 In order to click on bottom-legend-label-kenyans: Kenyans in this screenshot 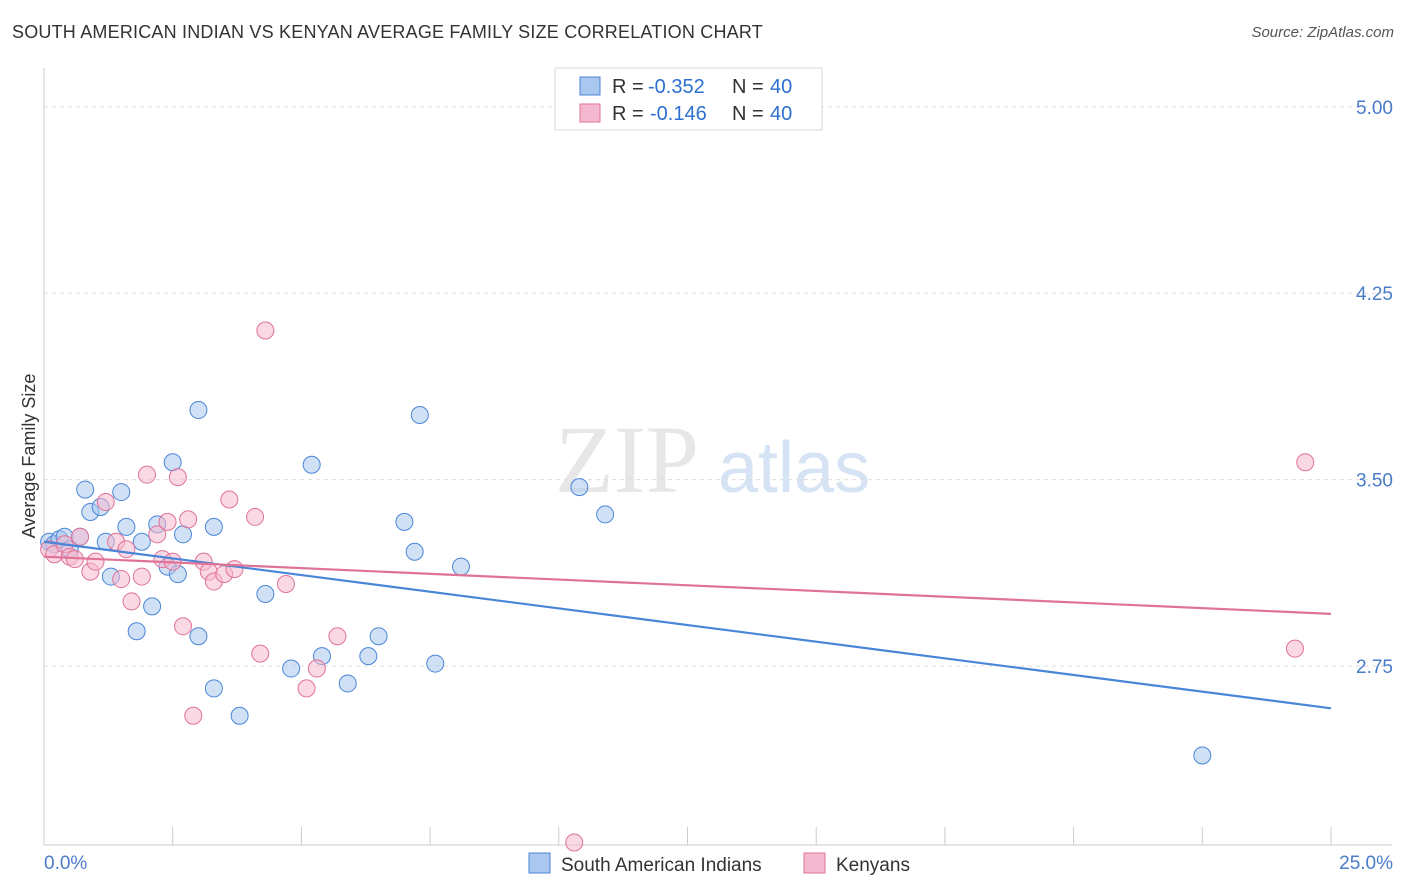, I will do `click(873, 865)`.